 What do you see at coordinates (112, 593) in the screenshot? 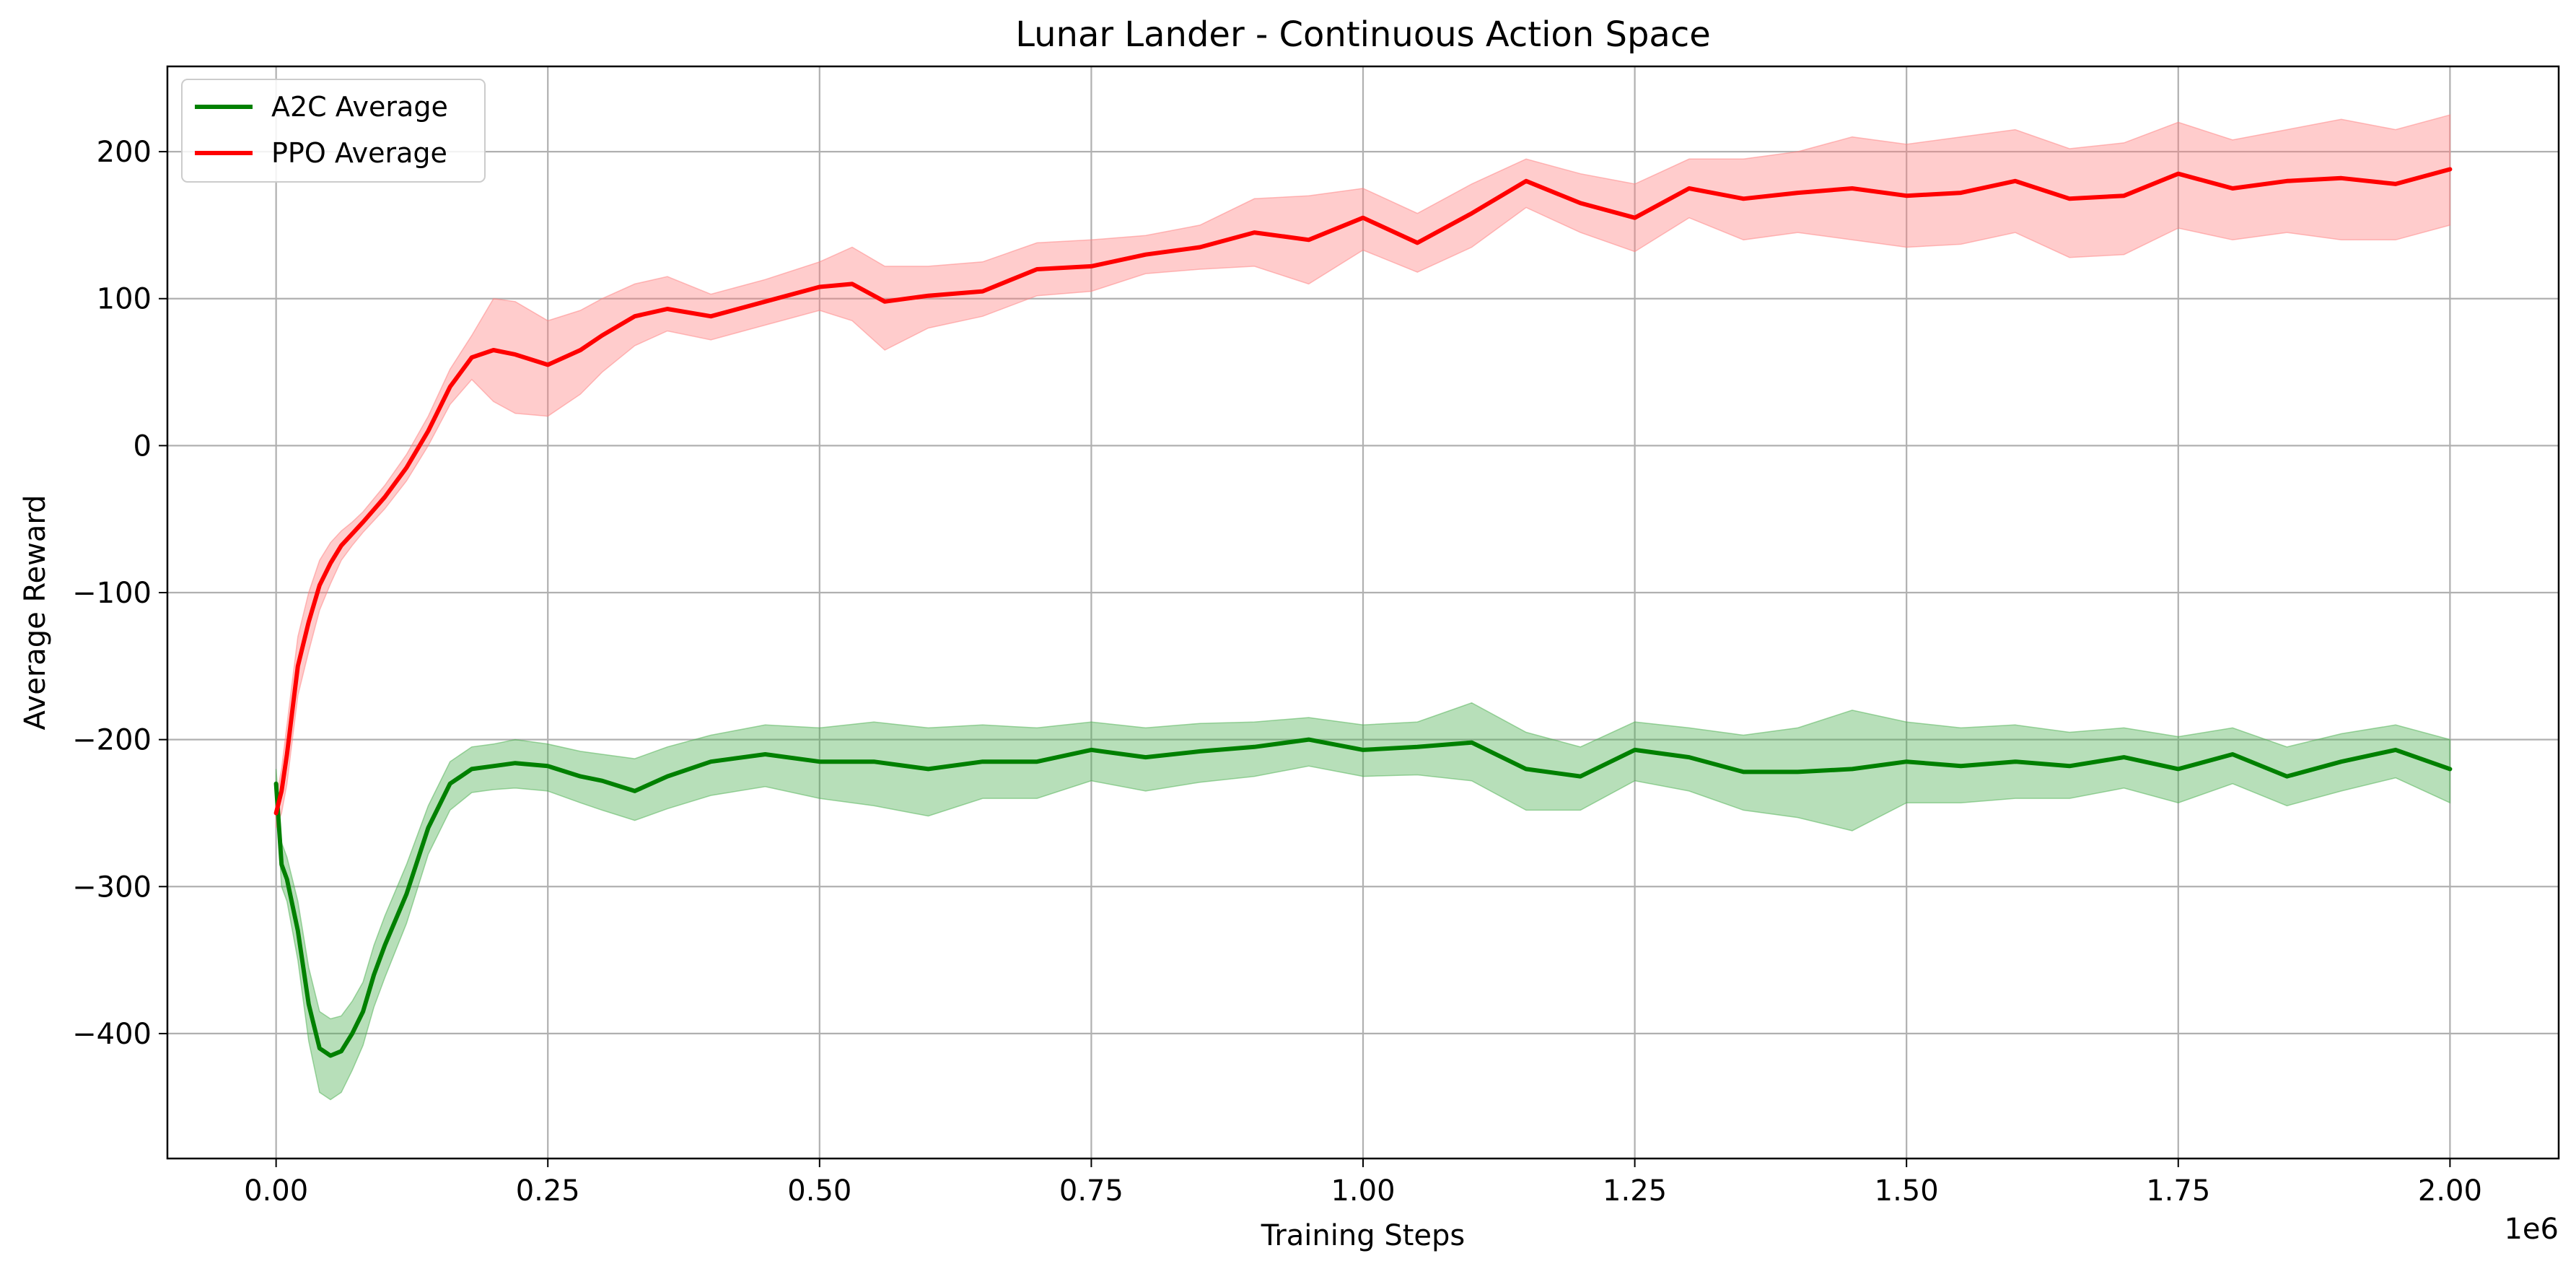
I see `y-tick-label: −100` at bounding box center [112, 593].